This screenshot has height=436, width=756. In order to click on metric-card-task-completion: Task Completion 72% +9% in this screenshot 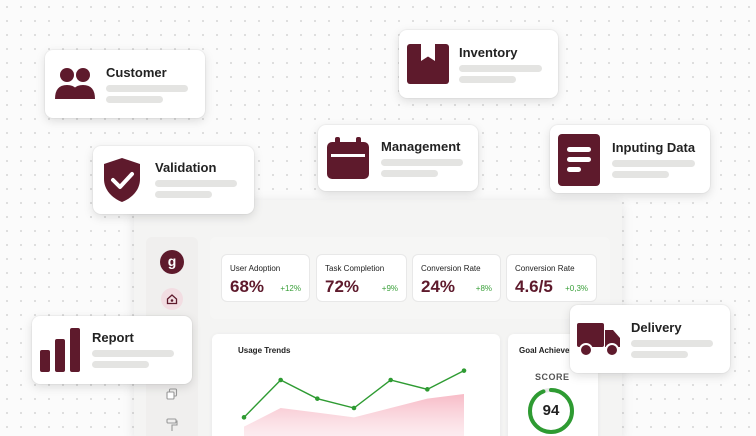, I will do `click(361, 278)`.